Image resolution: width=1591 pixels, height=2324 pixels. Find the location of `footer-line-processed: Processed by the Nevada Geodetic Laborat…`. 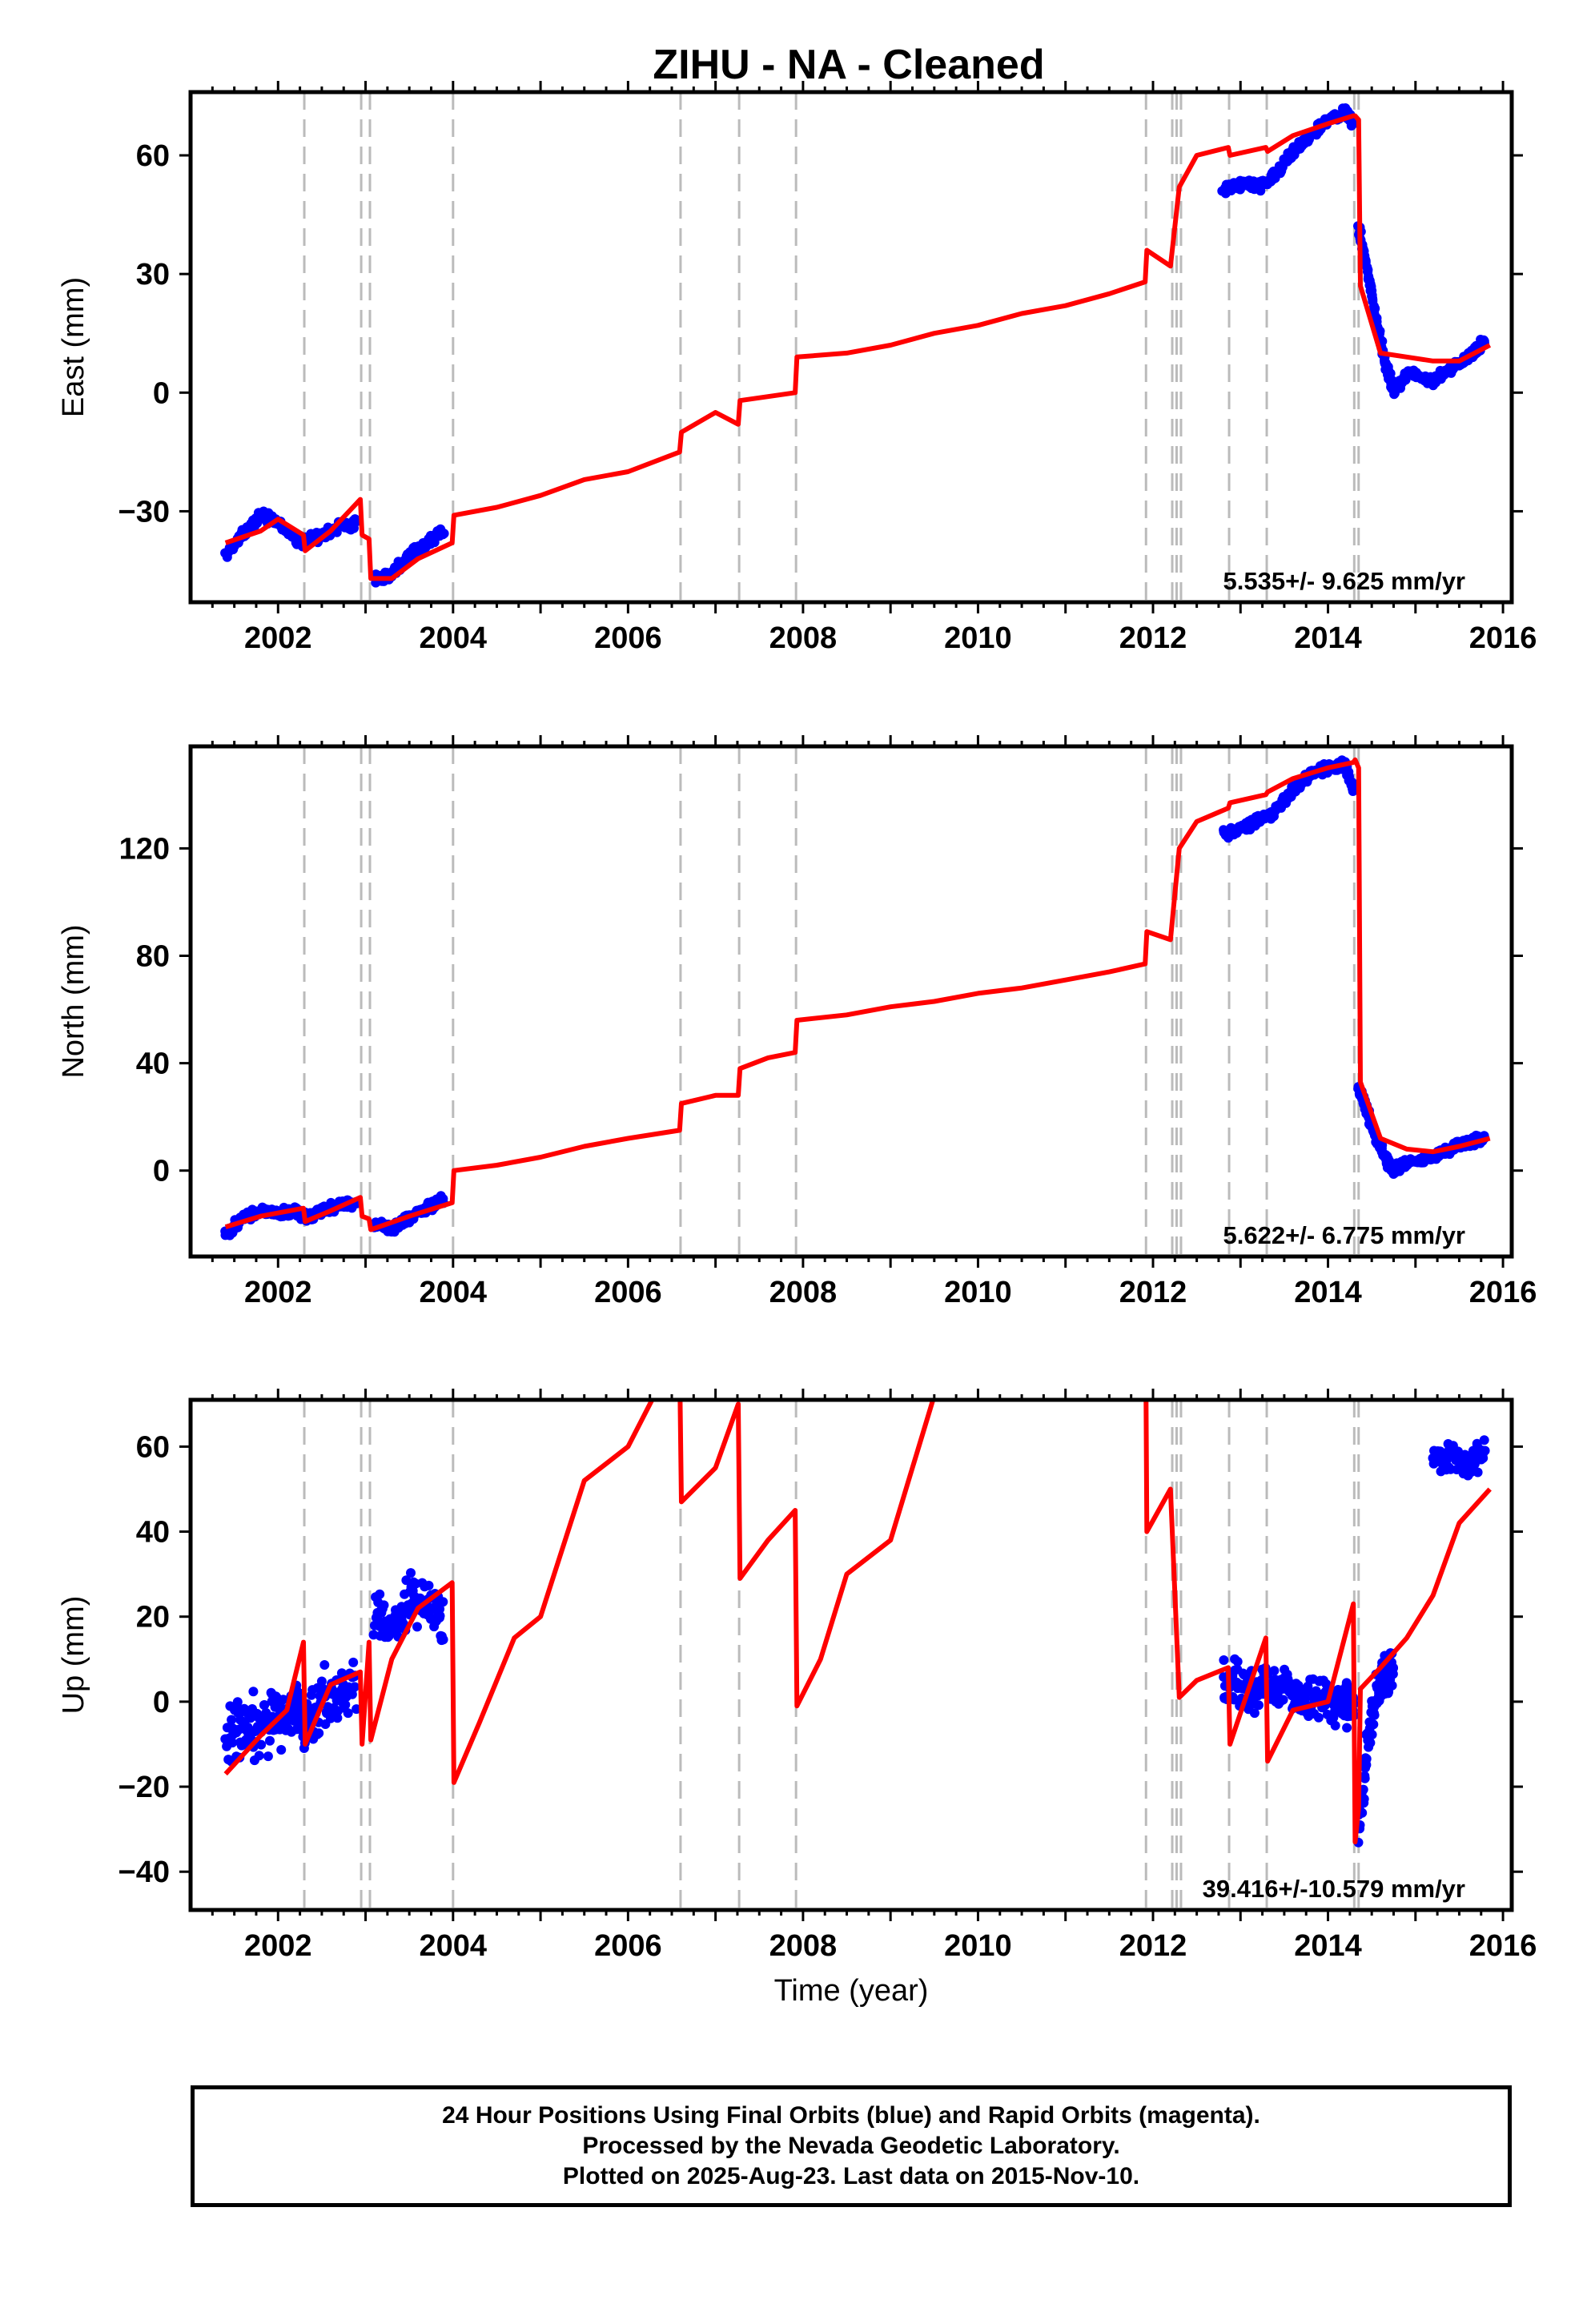

footer-line-processed: Processed by the Nevada Geodetic Laborat… is located at coordinates (851, 2146).